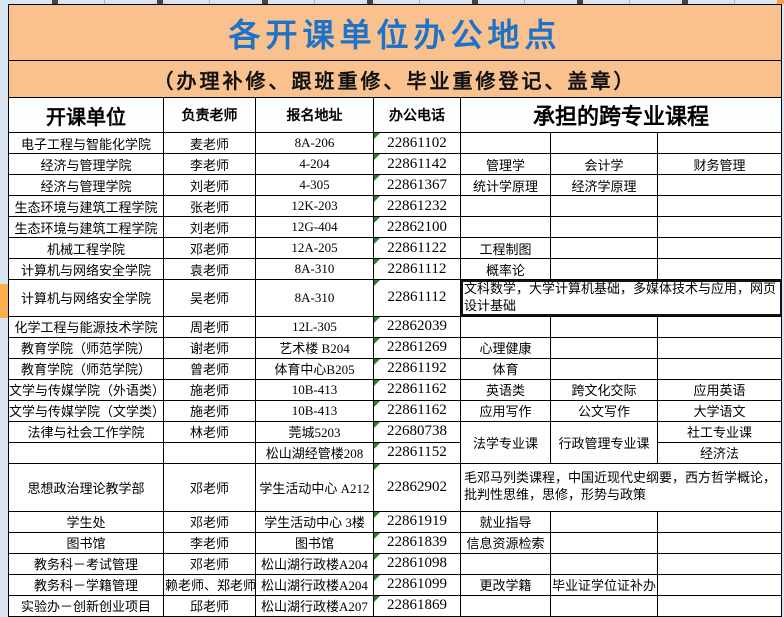 The height and width of the screenshot is (617, 784). What do you see at coordinates (505, 269) in the screenshot?
I see `course-cell: 概率论` at bounding box center [505, 269].